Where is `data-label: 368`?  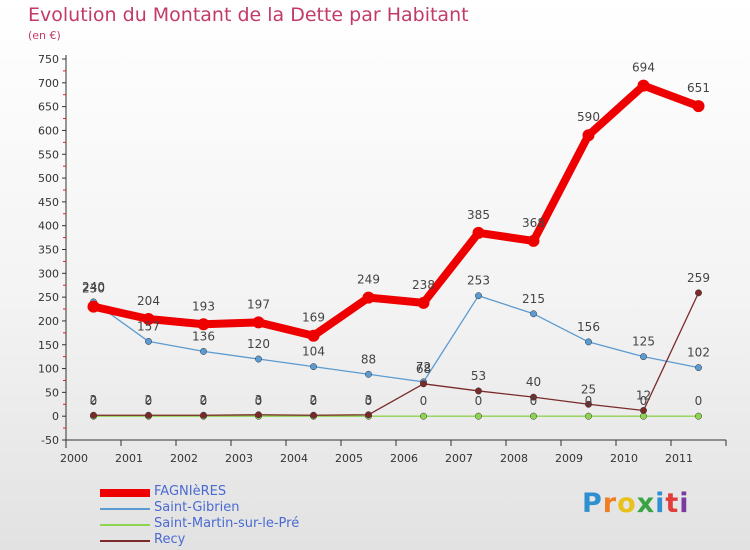
data-label: 368 is located at coordinates (533, 223).